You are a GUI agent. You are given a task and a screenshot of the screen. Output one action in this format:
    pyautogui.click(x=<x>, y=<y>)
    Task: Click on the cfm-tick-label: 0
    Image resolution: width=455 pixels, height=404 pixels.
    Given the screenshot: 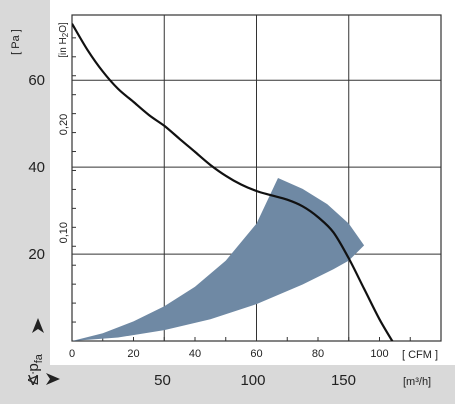 What is the action you would take?
    pyautogui.click(x=72, y=354)
    